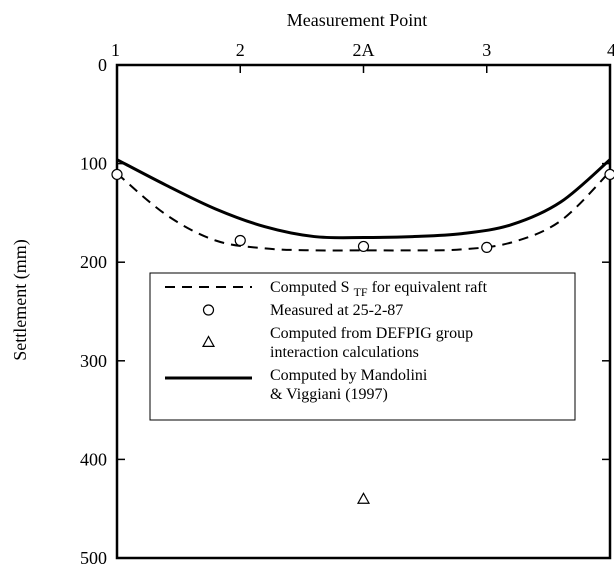 The height and width of the screenshot is (567, 614). What do you see at coordinates (364, 50) in the screenshot?
I see `x-tick-label: 2A` at bounding box center [364, 50].